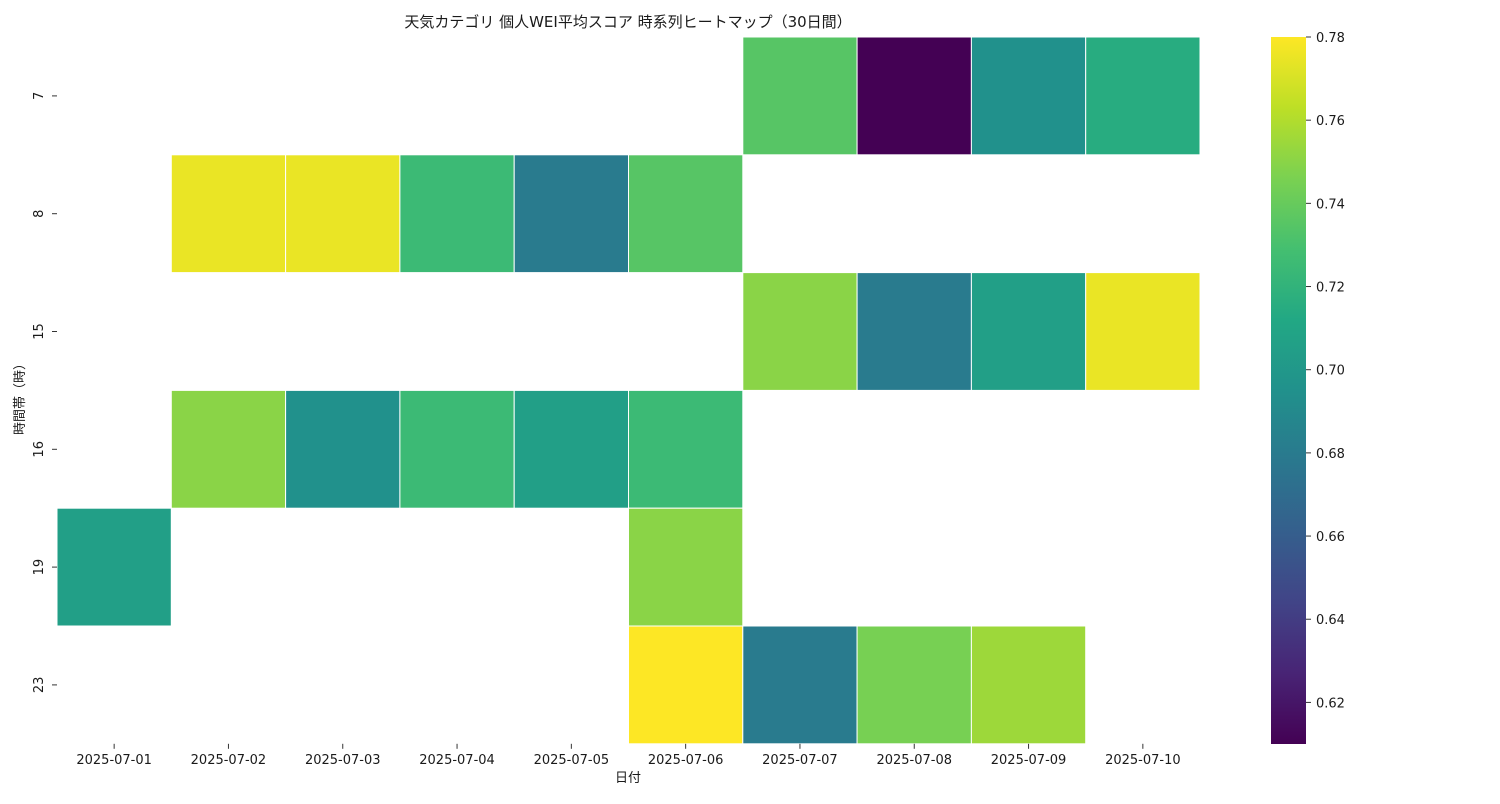 This screenshot has width=1500, height=804. Describe the element at coordinates (1330, 703) in the screenshot. I see `colorbar-tick-label: 0.62` at that location.